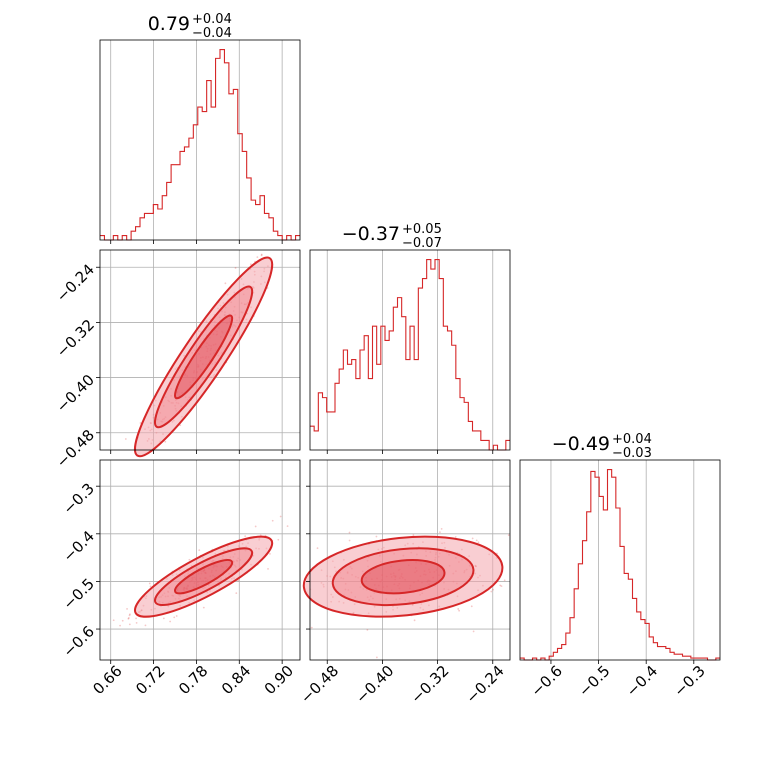 The image size is (760, 760). I want to click on x-tick-label: −0.6, so click(546, 681).